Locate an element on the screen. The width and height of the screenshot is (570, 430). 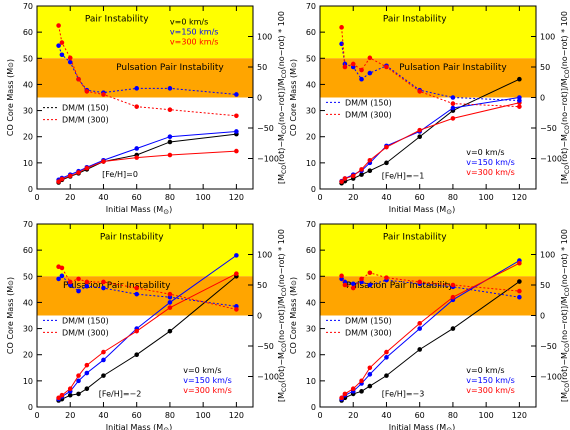
y-left-tick-label: 10 is located at coordinates (311, 381).